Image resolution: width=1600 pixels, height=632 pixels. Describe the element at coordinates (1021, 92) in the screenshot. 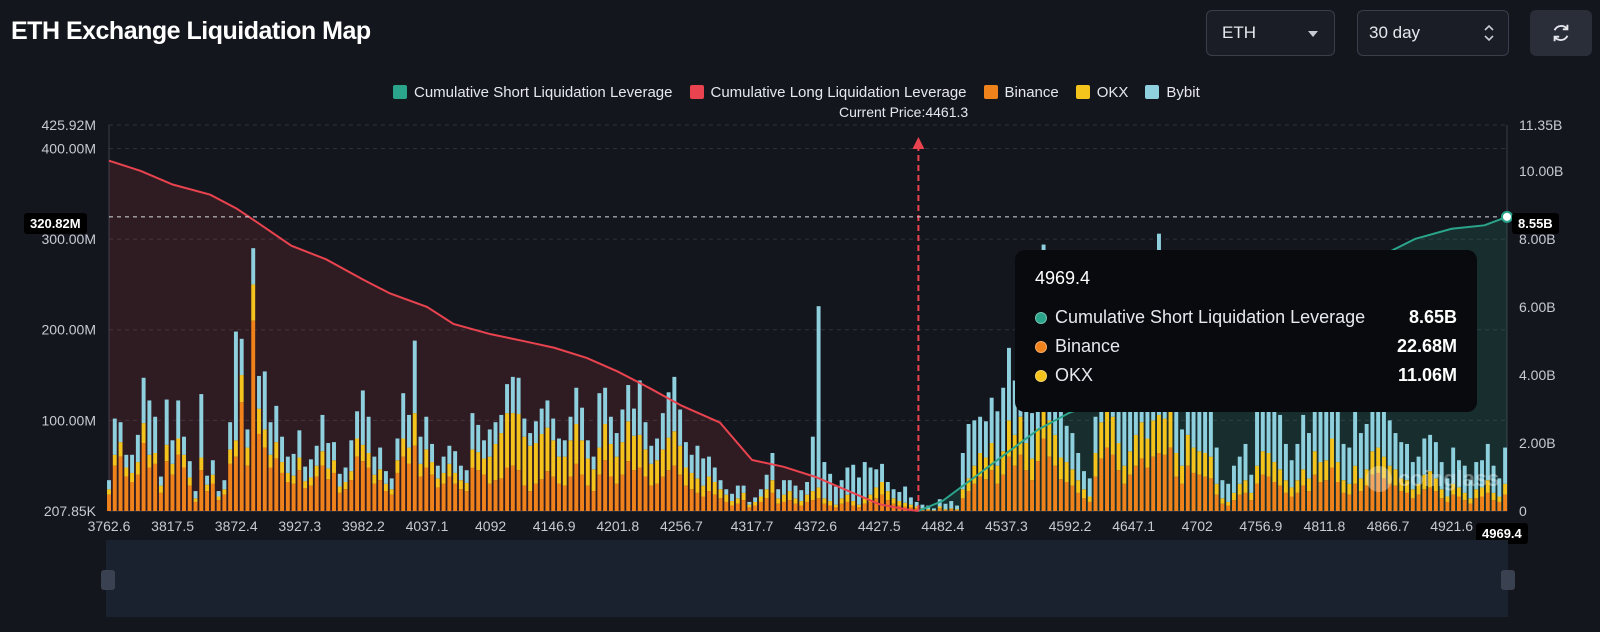

I see `legend-item-binance: Binance` at that location.